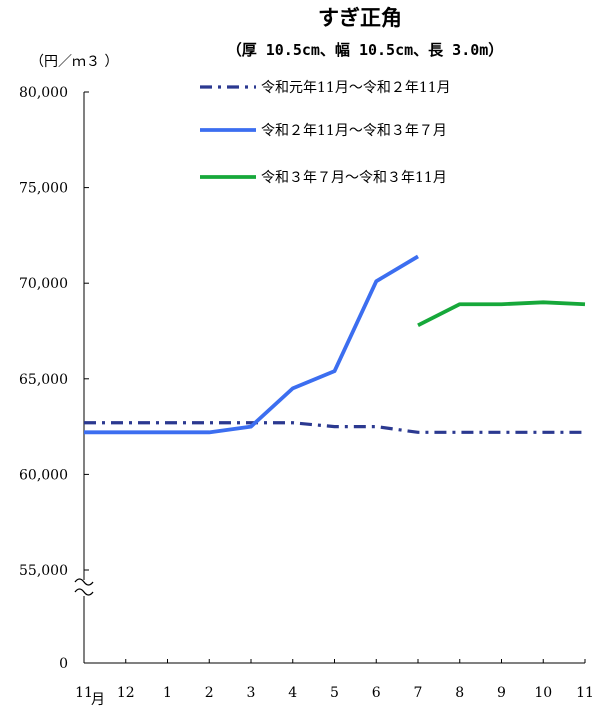 This screenshot has width=598, height=706. What do you see at coordinates (354, 131) in the screenshot?
I see `legend-label-2: 令和２年11月～令和３年７月` at bounding box center [354, 131].